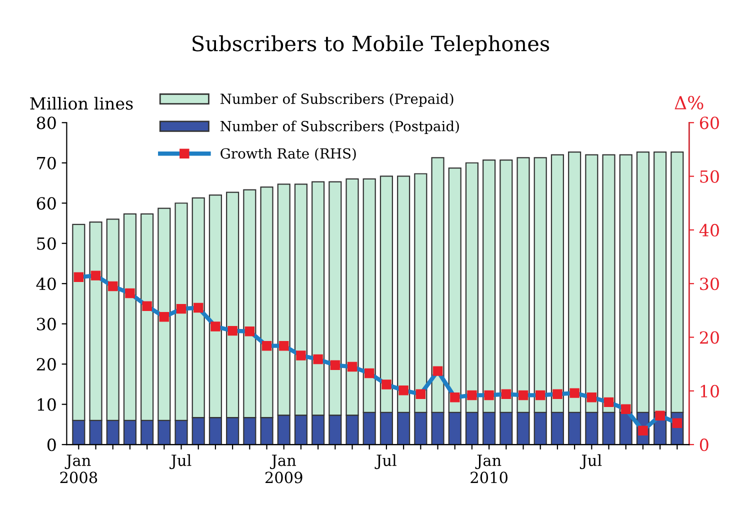 The width and height of the screenshot is (741, 511). Describe the element at coordinates (81, 103) in the screenshot. I see `y-axis-title: Million lines` at that location.